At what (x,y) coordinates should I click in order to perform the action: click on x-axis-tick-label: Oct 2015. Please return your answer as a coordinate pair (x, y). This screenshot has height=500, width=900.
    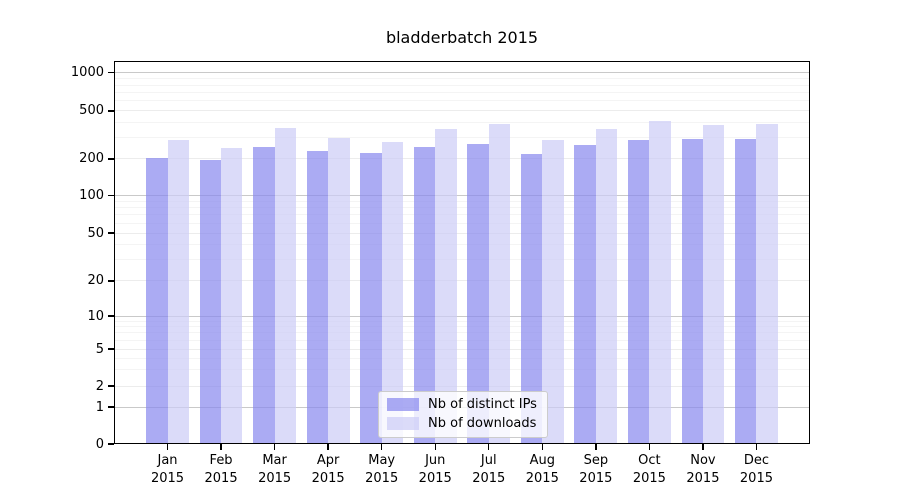
    Looking at the image, I should click on (649, 469).